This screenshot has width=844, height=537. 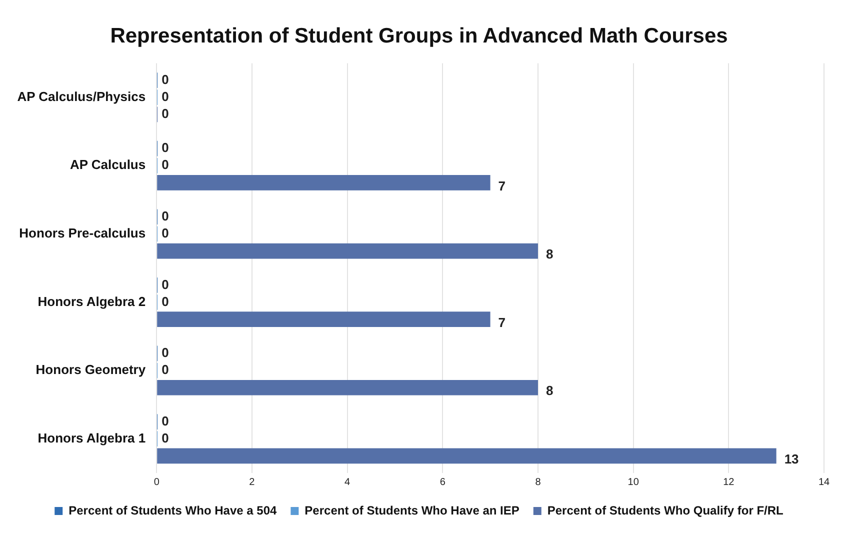 What do you see at coordinates (412, 510) in the screenshot?
I see `legend-label: Percent of Students Who Have an IEP` at bounding box center [412, 510].